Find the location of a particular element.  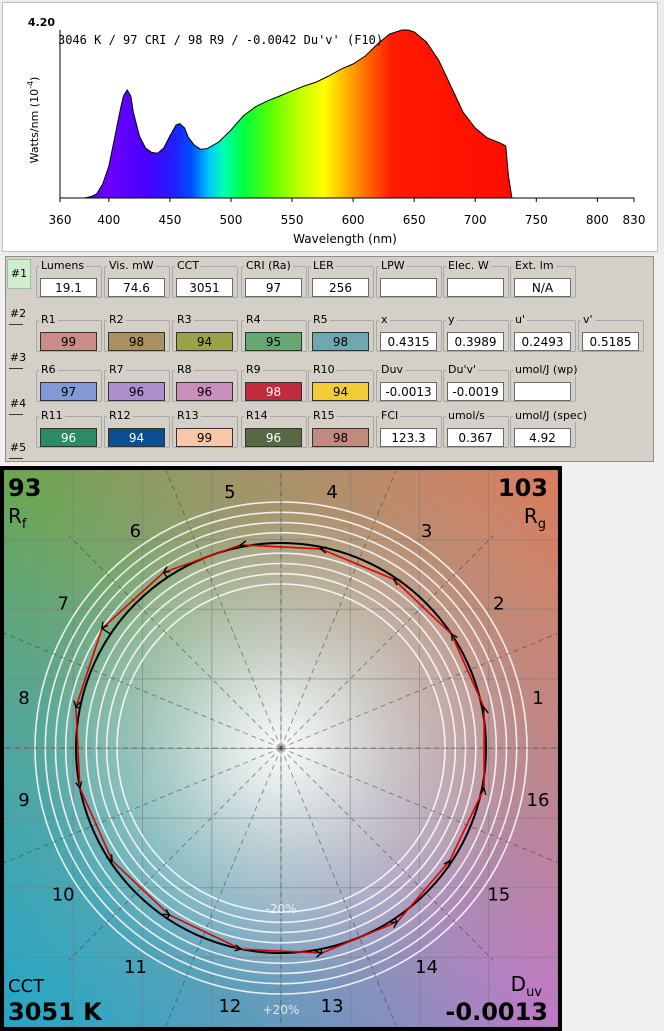

shift-arrow is located at coordinates (106, 631).